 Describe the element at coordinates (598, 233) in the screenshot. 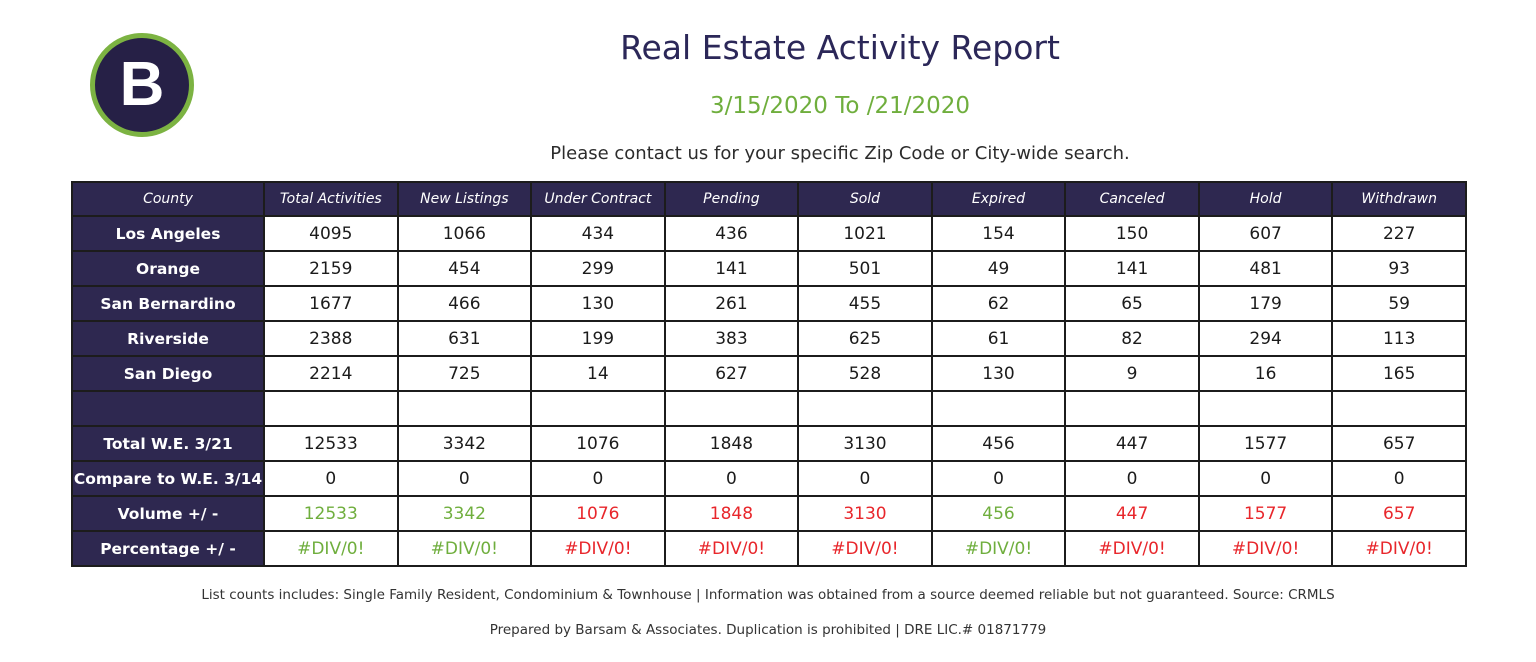

I see `cell: 434` at that location.